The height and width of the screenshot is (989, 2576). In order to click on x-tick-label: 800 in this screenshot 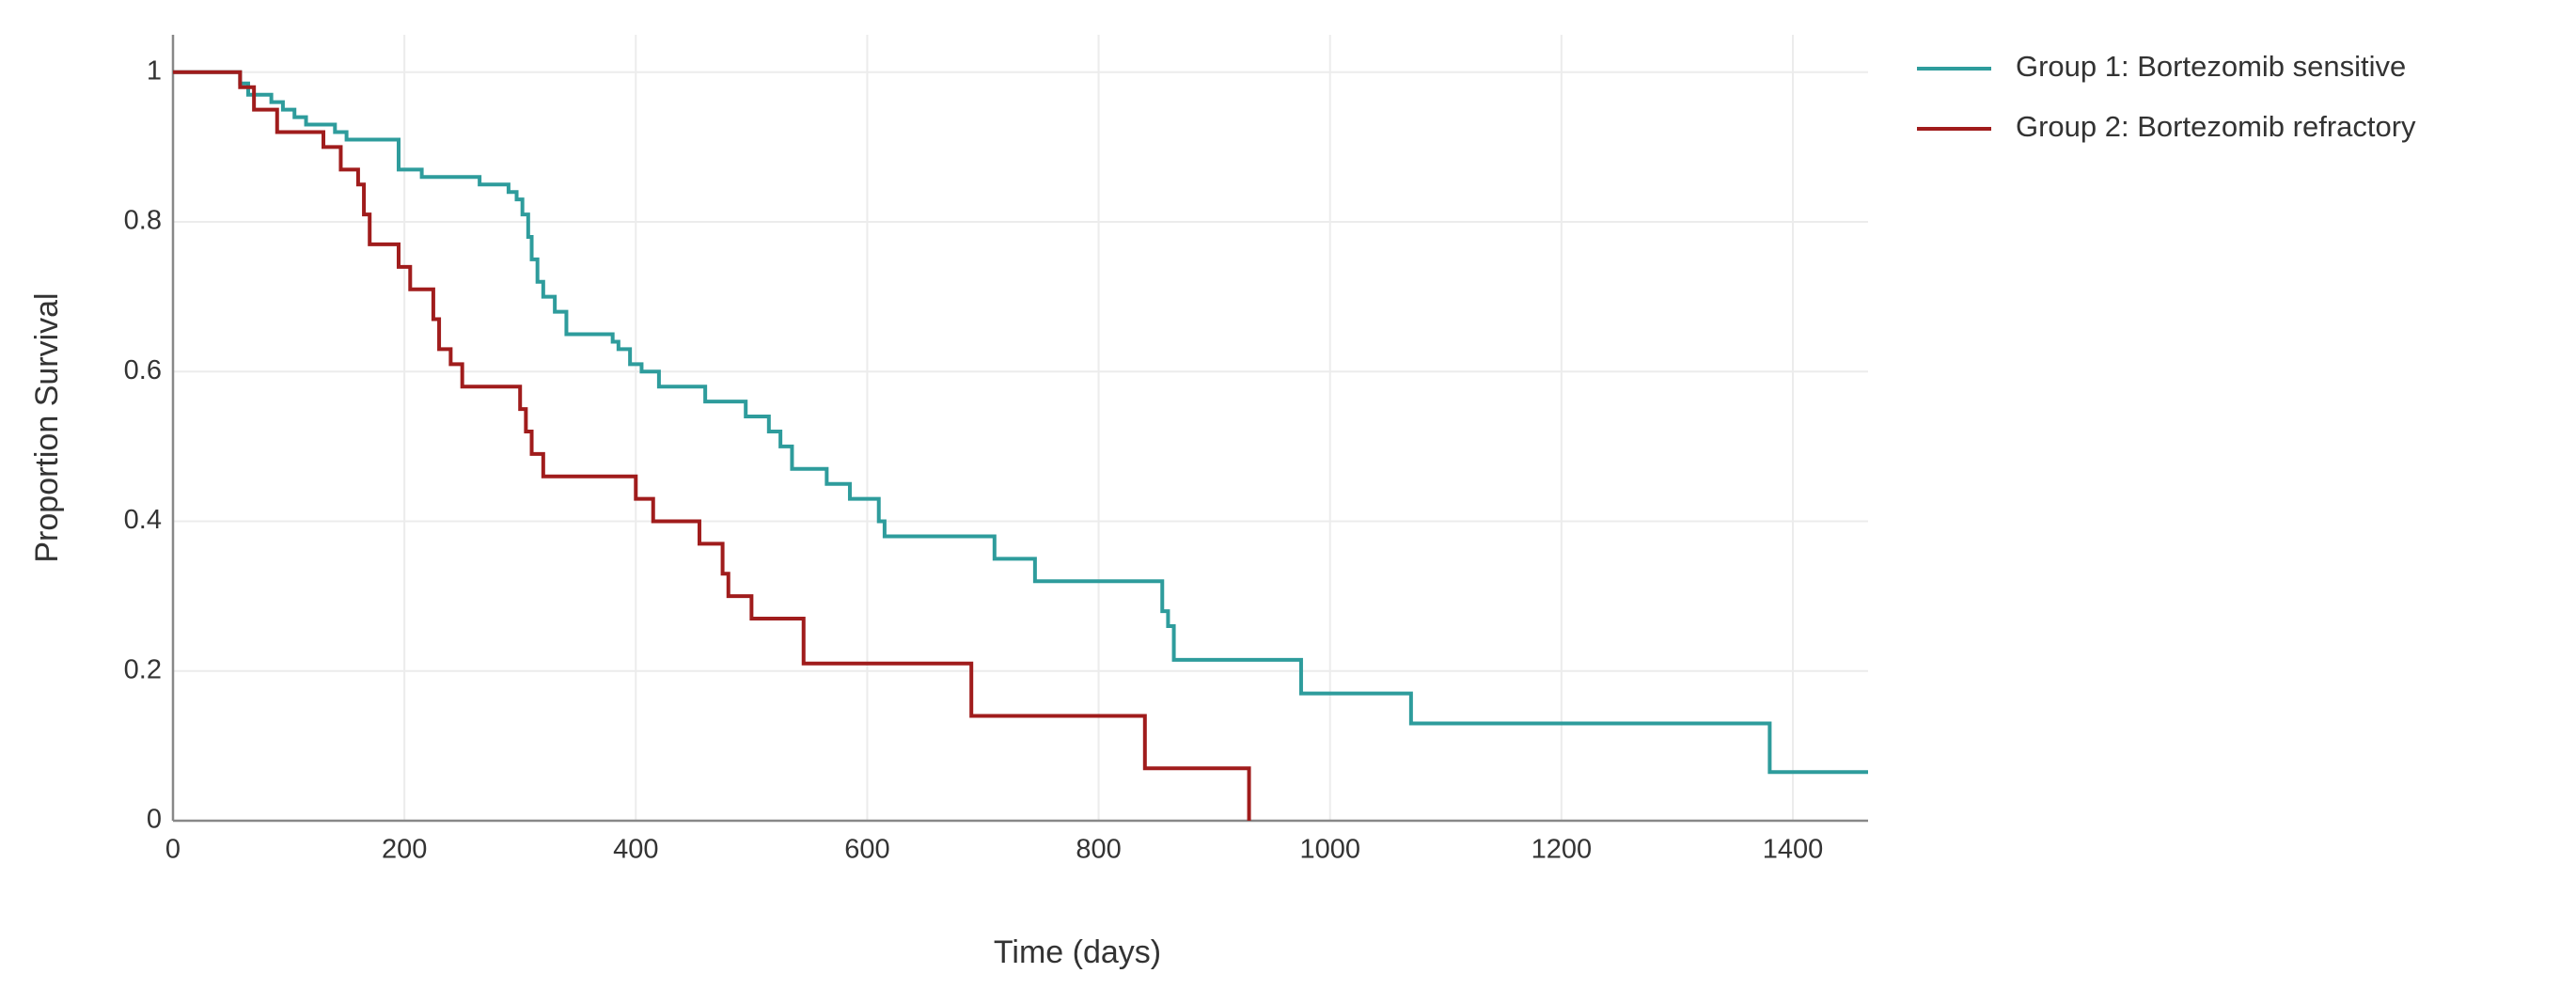, I will do `click(1098, 850)`.